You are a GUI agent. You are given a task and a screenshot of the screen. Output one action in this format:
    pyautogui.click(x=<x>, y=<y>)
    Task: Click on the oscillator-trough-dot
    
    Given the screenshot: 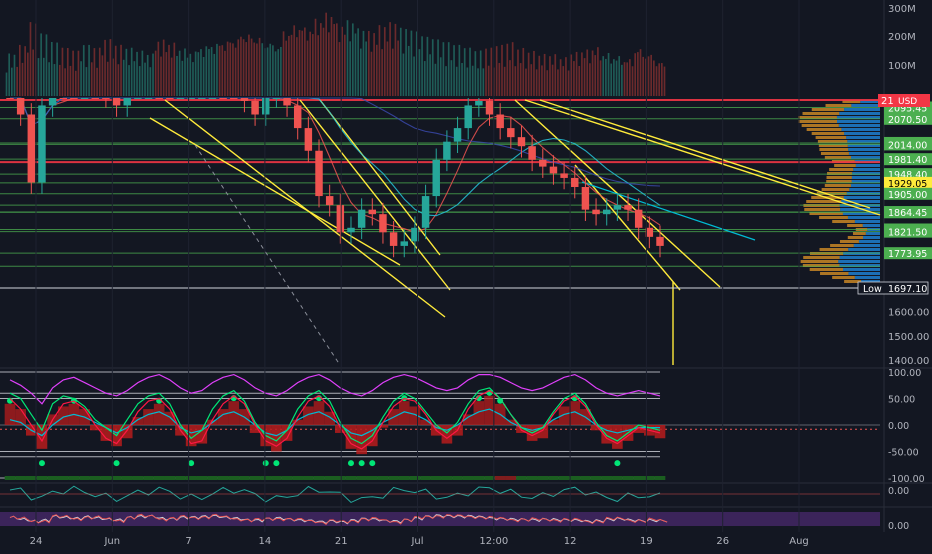 What is the action you would take?
    pyautogui.click(x=350, y=463)
    